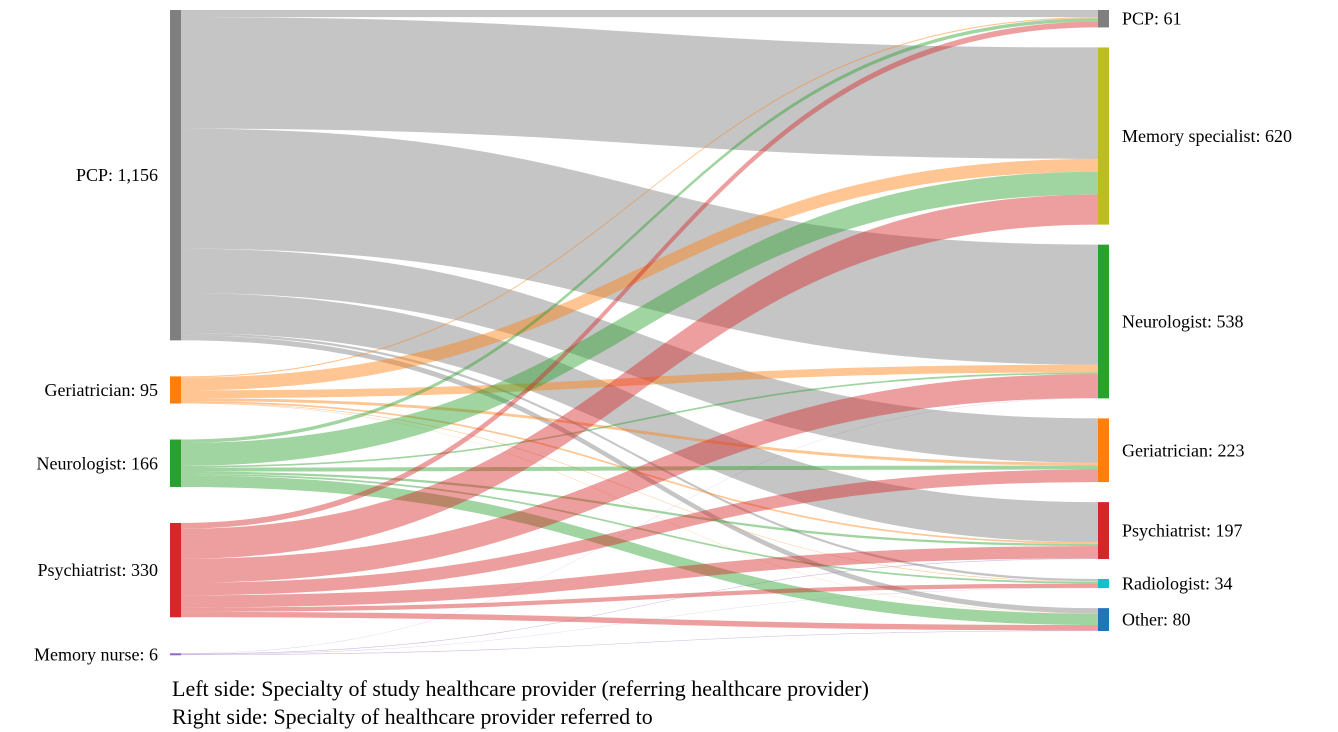 This screenshot has height=732, width=1338. Describe the element at coordinates (1183, 450) in the screenshot. I see `target-label-geriatrician: Geriatrician: 223` at that location.